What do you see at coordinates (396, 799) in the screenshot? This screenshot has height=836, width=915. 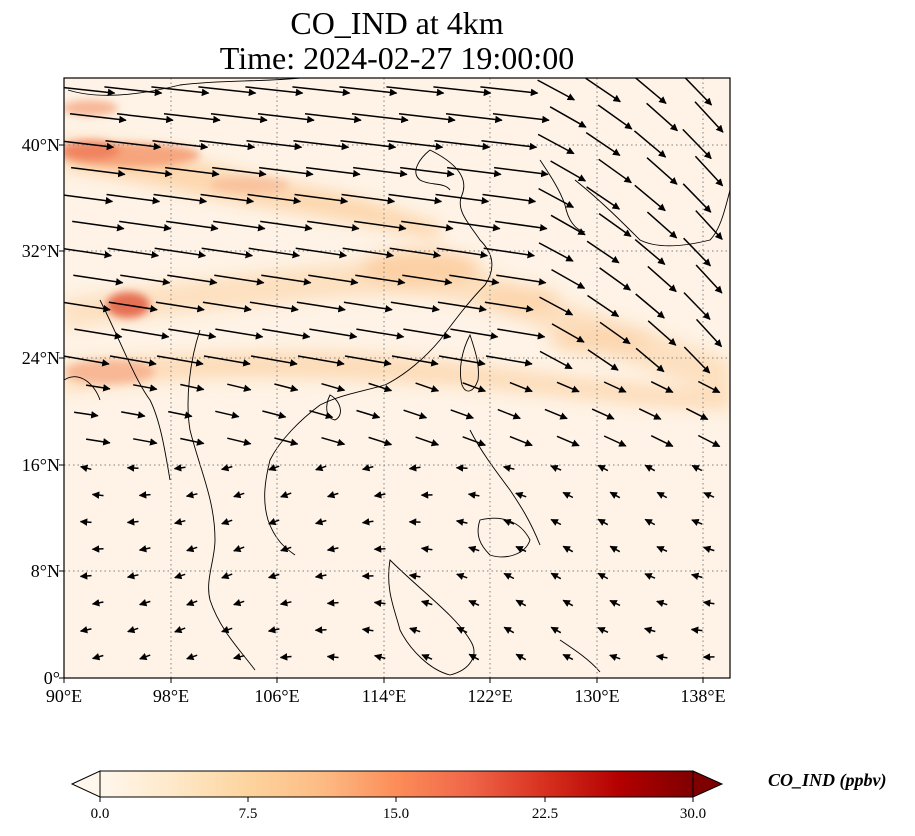 I see `colorbar-ticks` at bounding box center [396, 799].